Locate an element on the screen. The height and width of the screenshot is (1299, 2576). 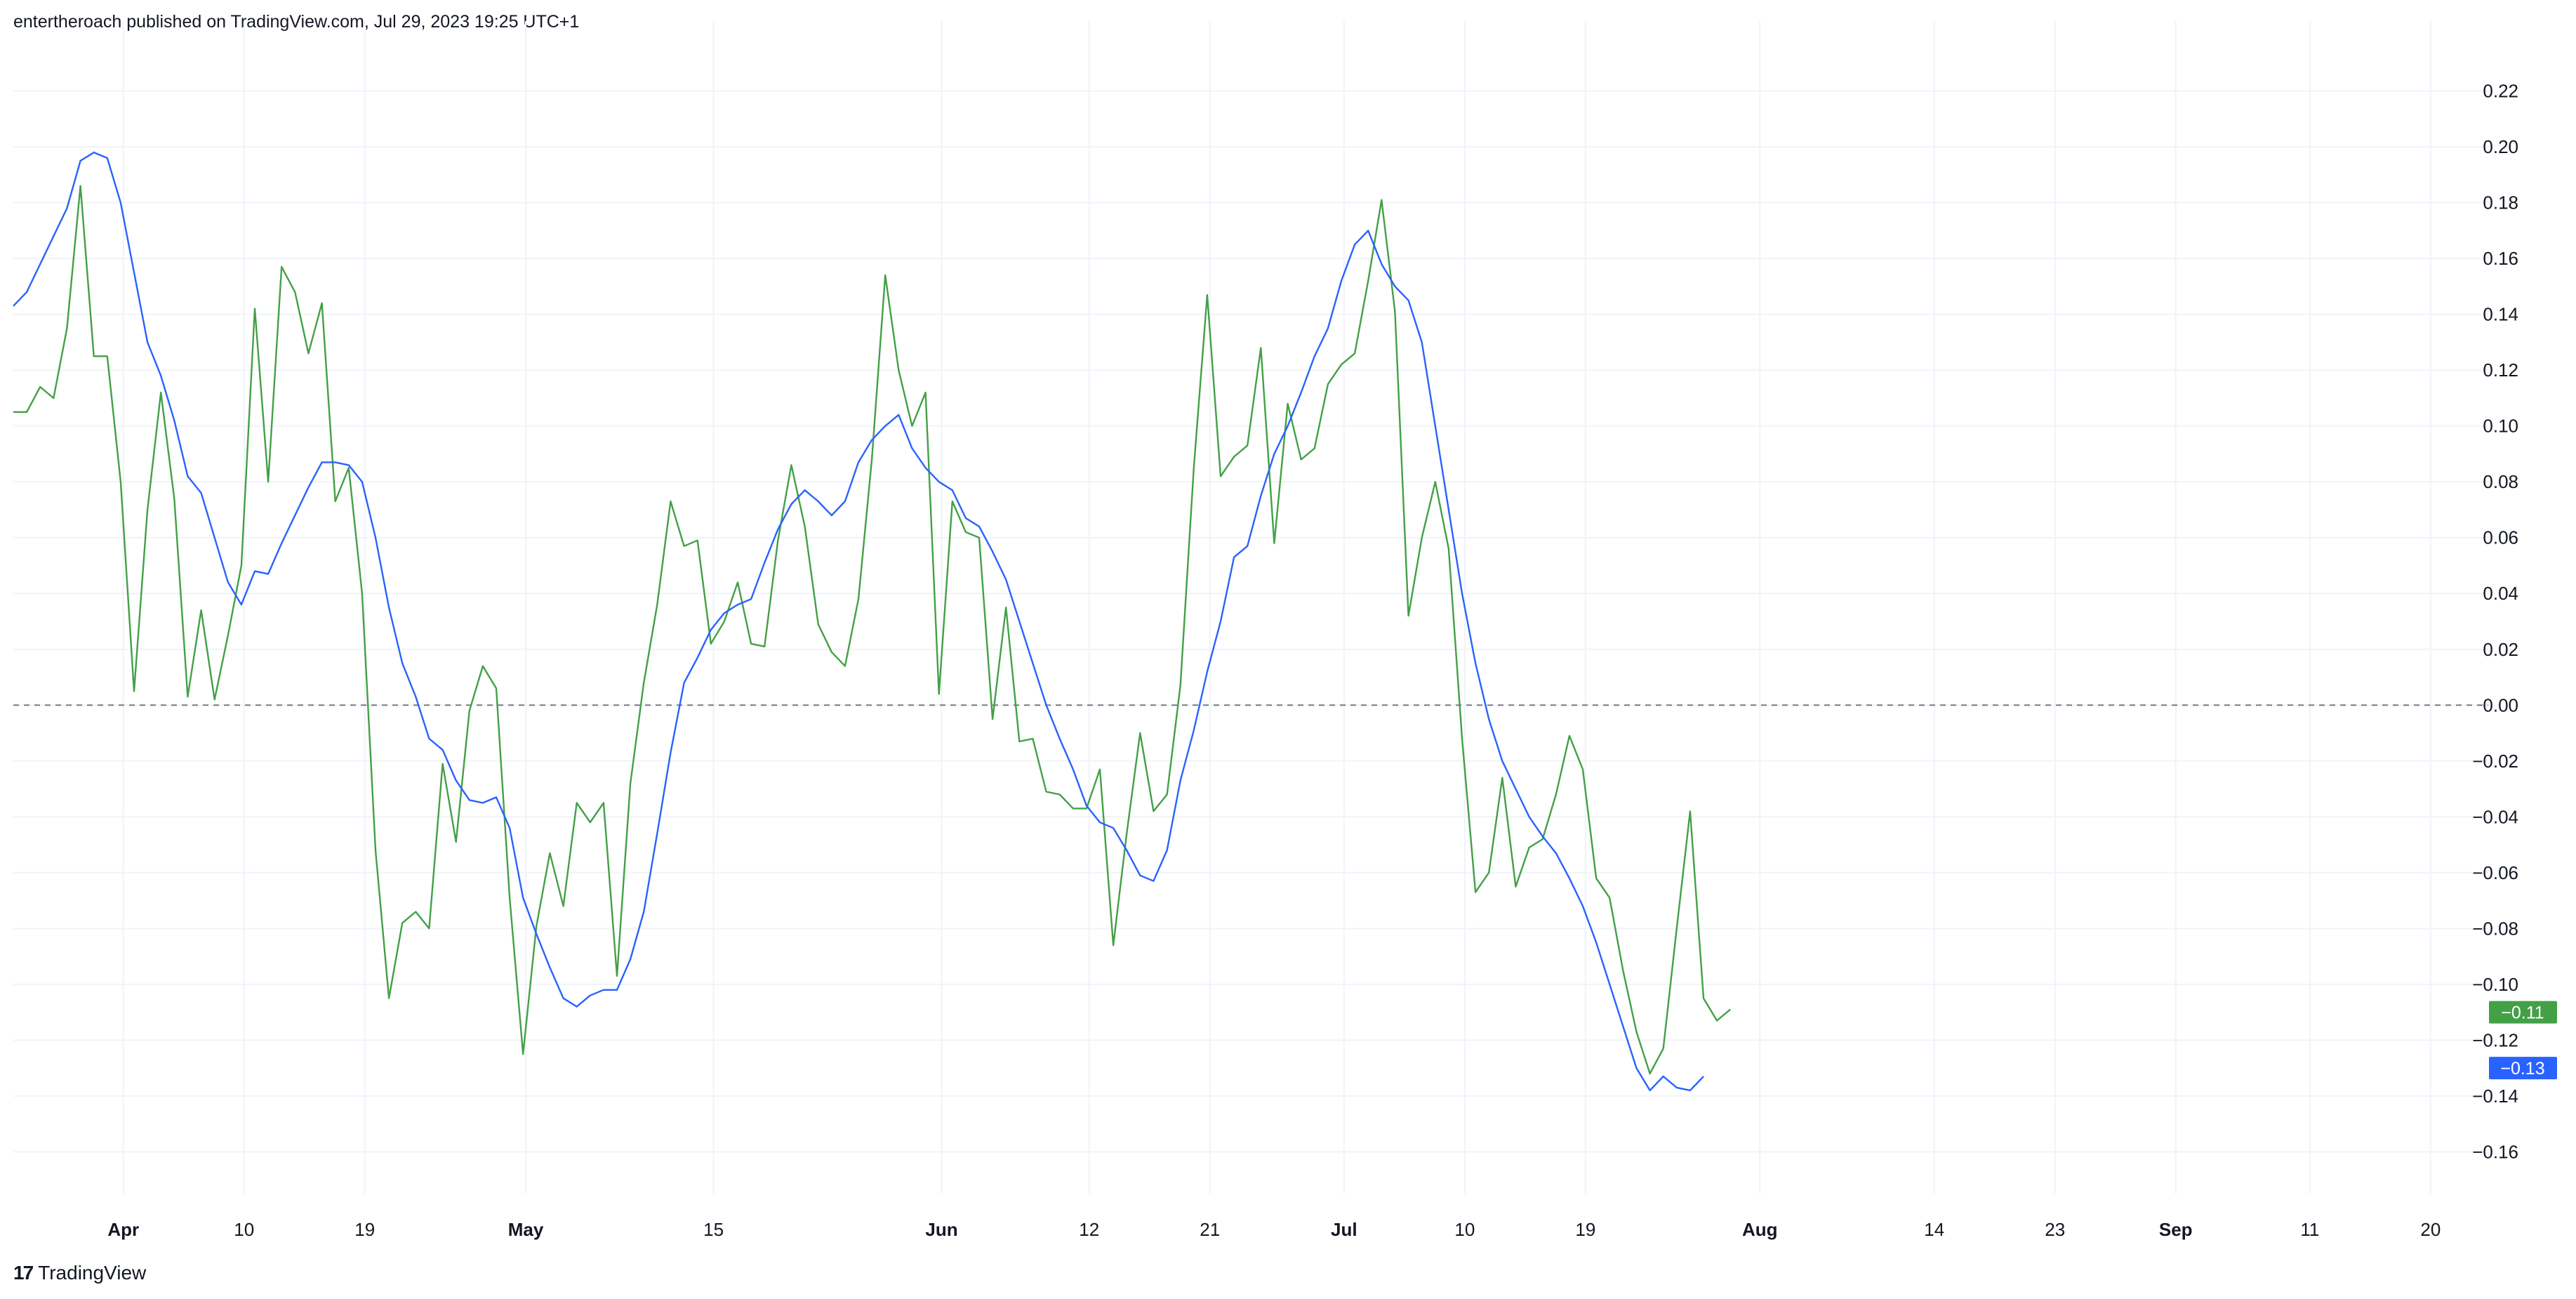
x-tick-label: 21 is located at coordinates (1210, 1229).